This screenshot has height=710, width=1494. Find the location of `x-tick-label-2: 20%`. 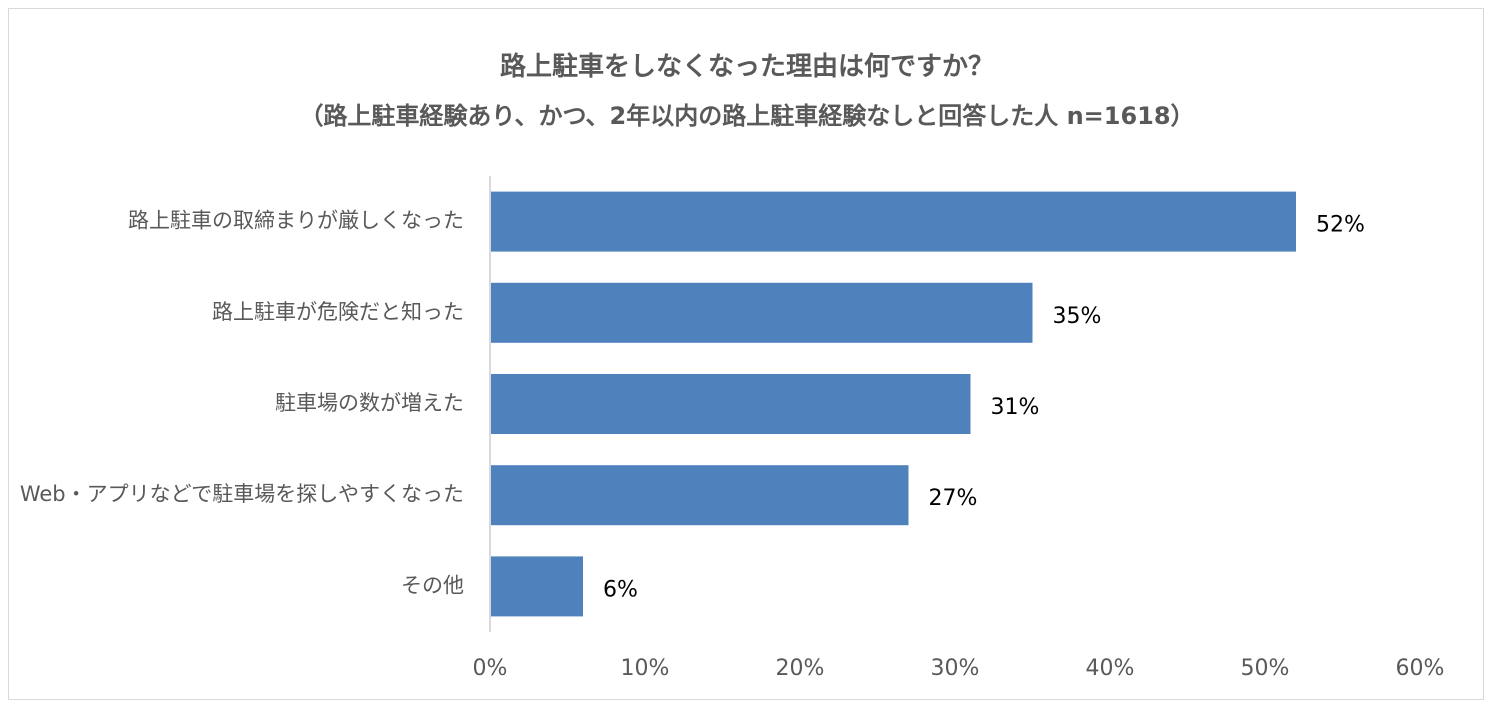

x-tick-label-2: 20% is located at coordinates (800, 668).